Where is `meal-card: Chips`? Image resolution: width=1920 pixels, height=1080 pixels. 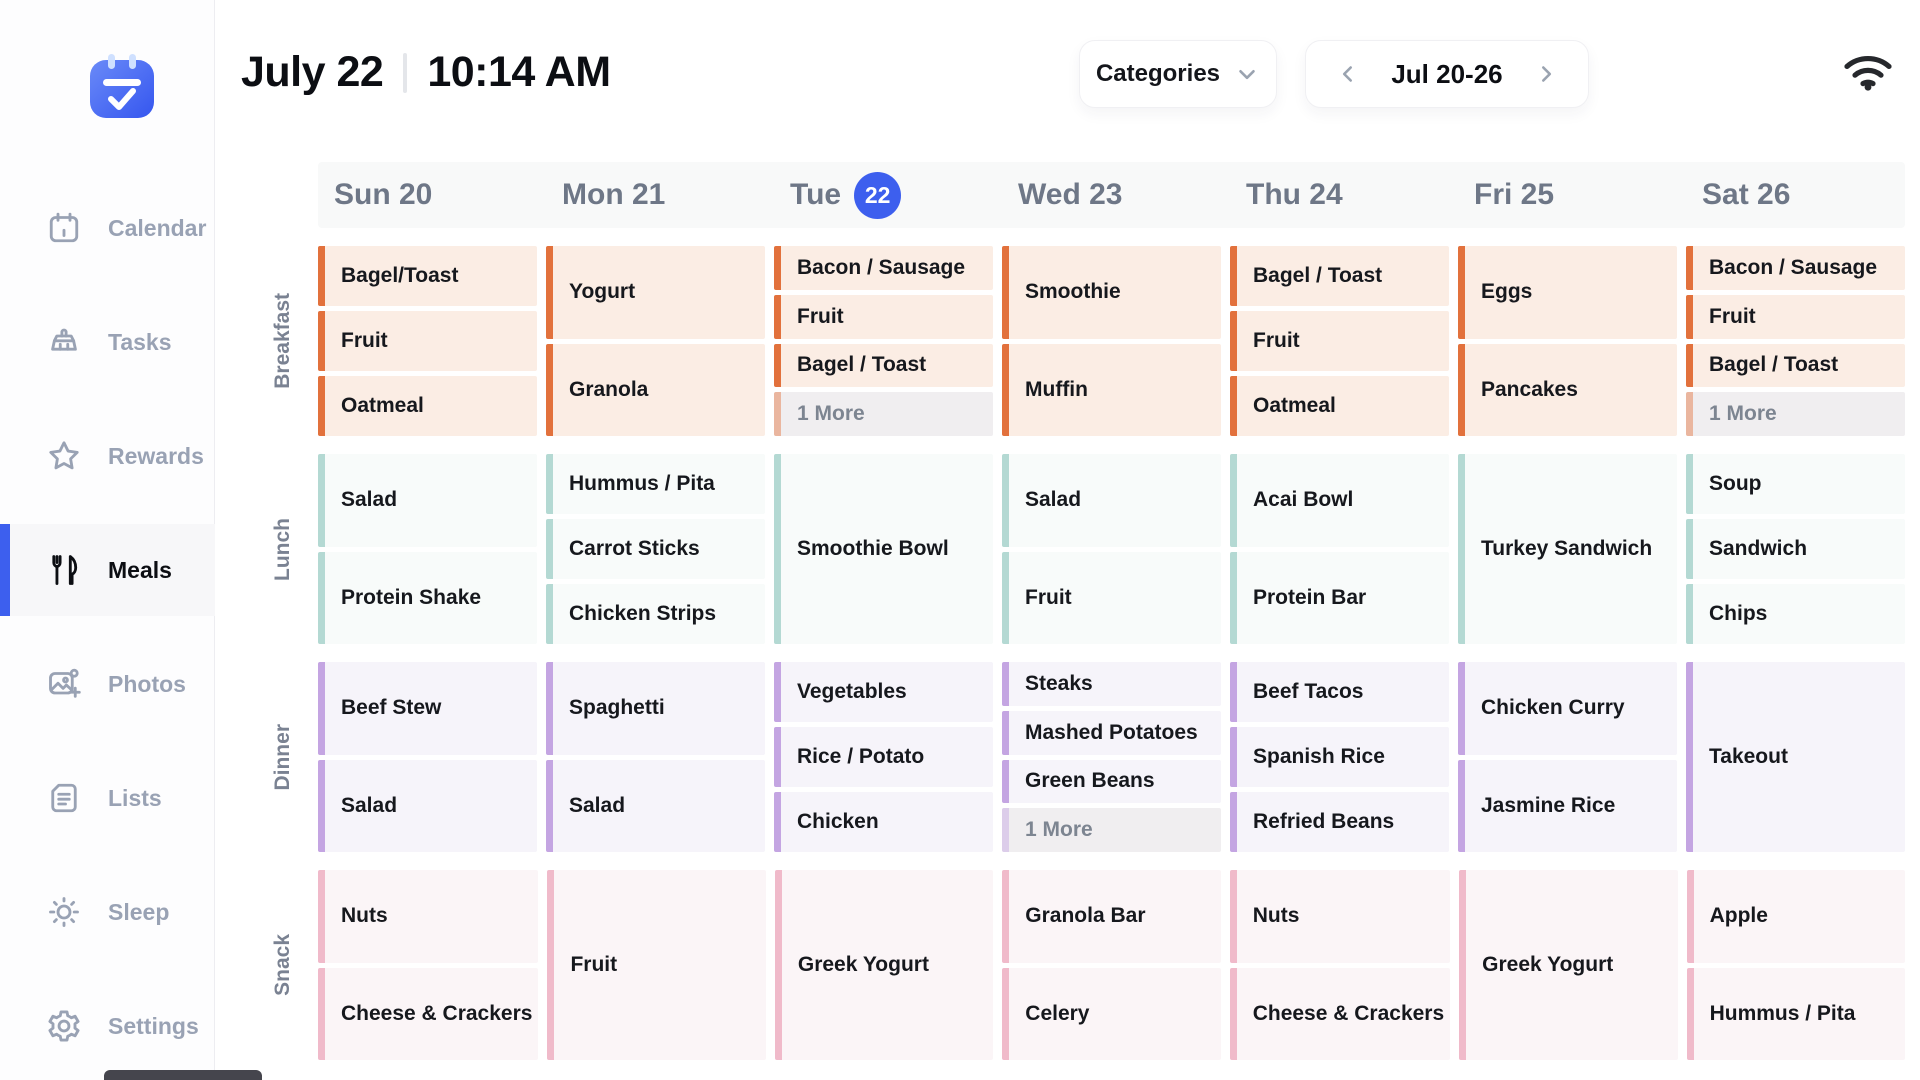 meal-card: Chips is located at coordinates (1795, 614).